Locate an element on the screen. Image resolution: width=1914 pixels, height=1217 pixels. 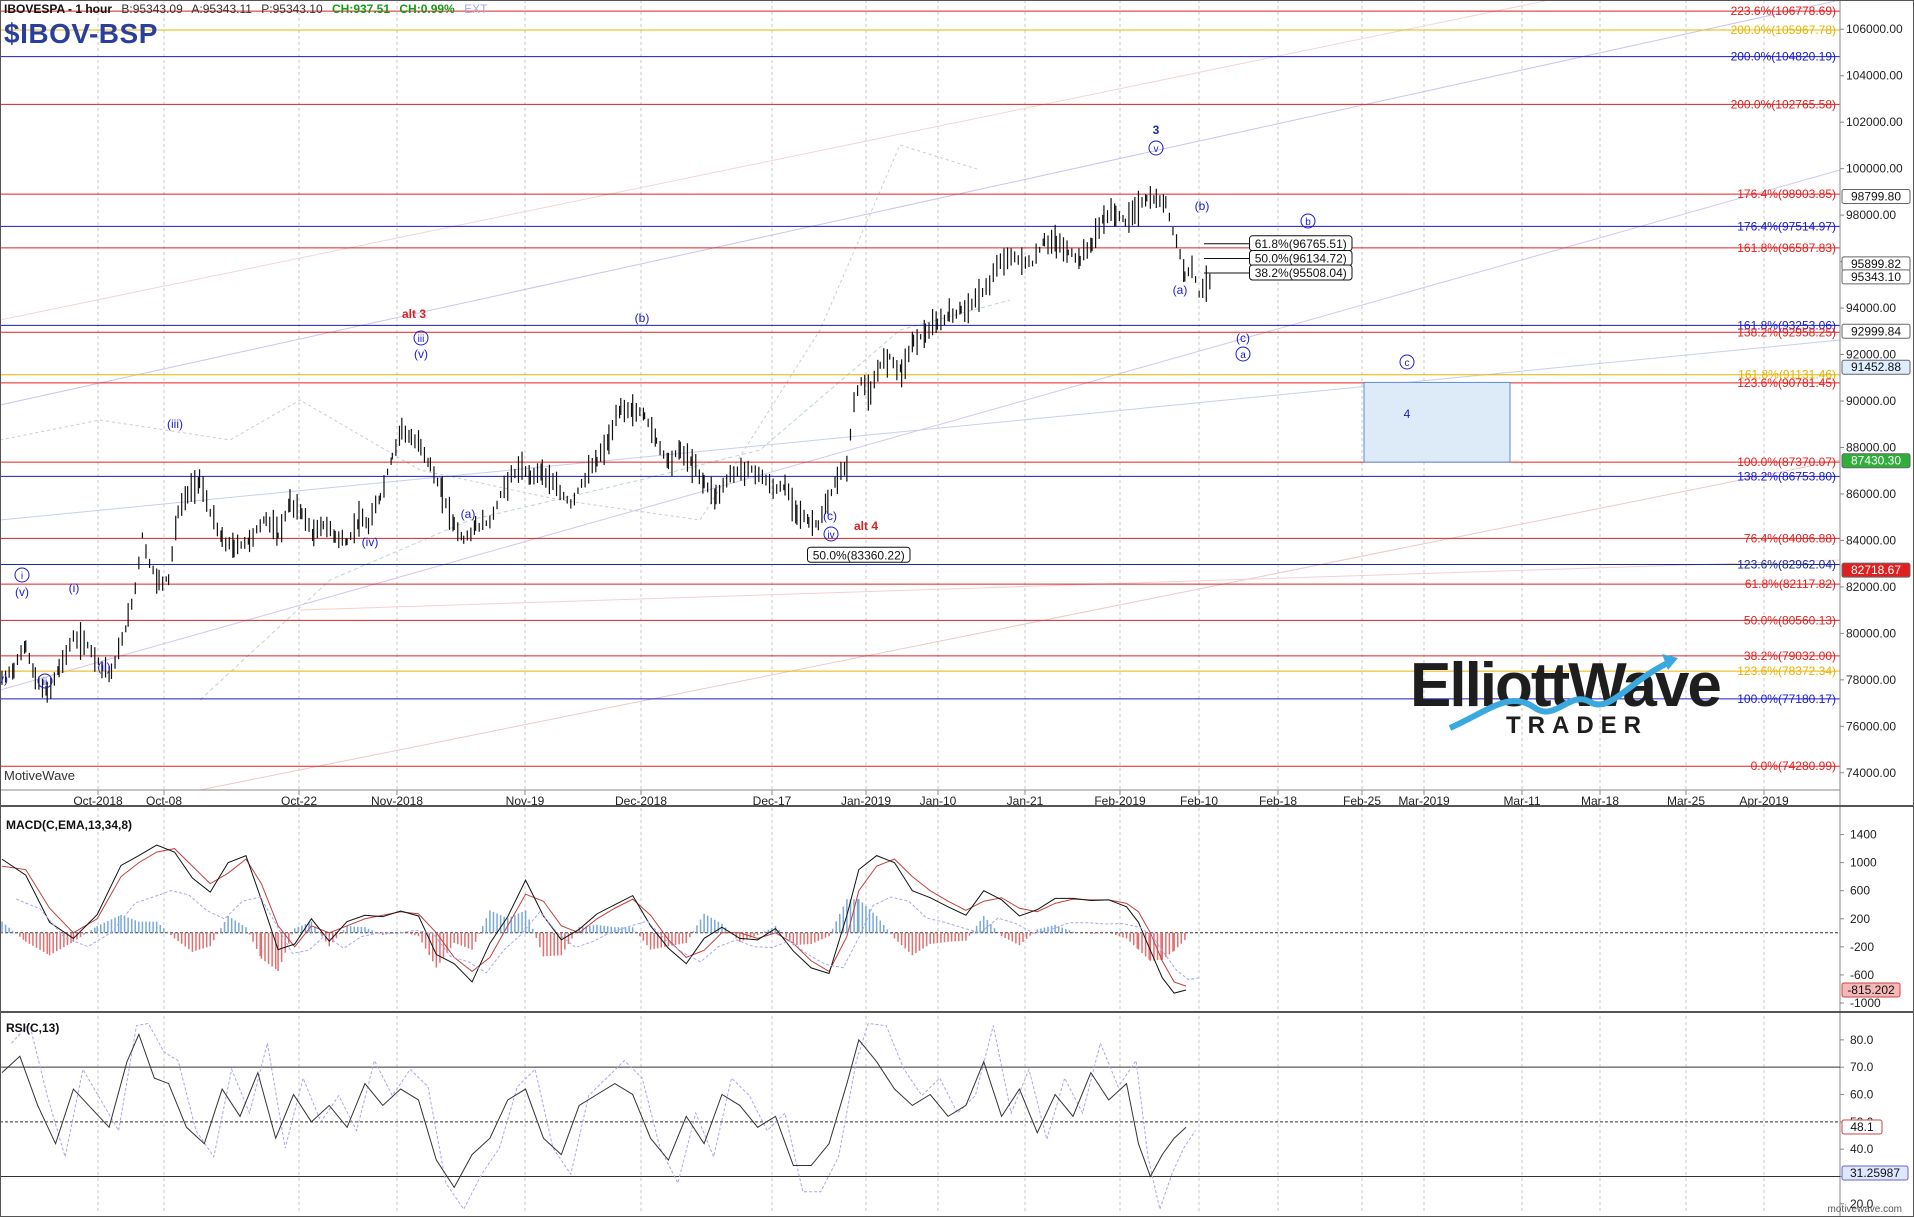
fib-label: 161.8%(91131.46) is located at coordinates (1787, 375).